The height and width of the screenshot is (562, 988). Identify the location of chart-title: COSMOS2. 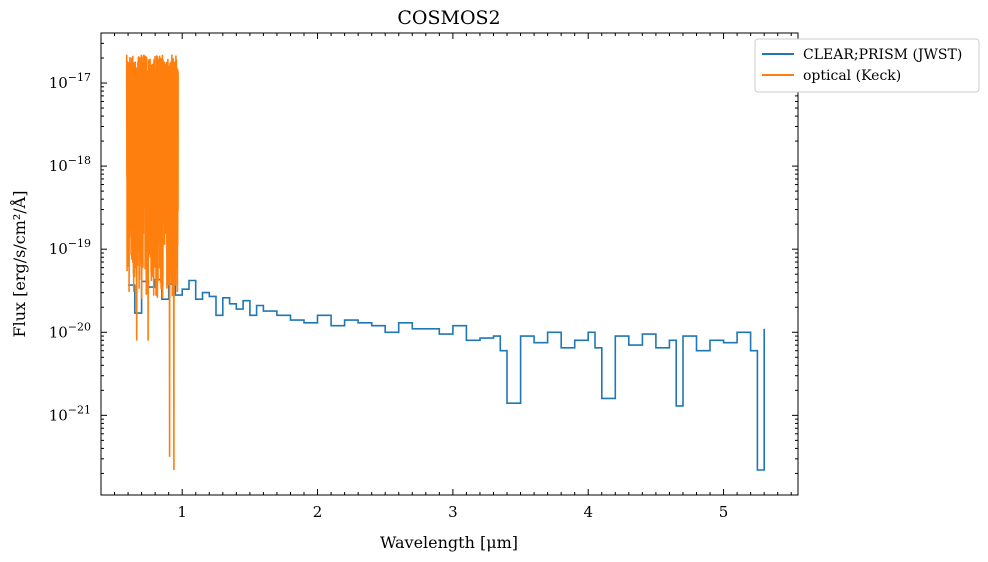
(448, 18).